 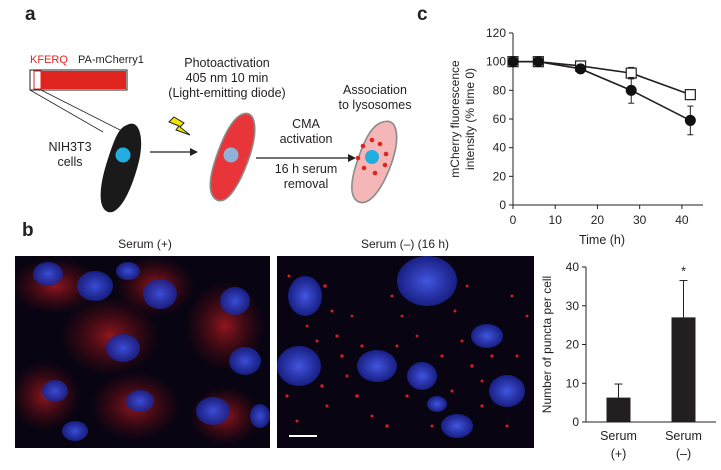 I want to click on x-tick-label: 40, so click(x=682, y=220).